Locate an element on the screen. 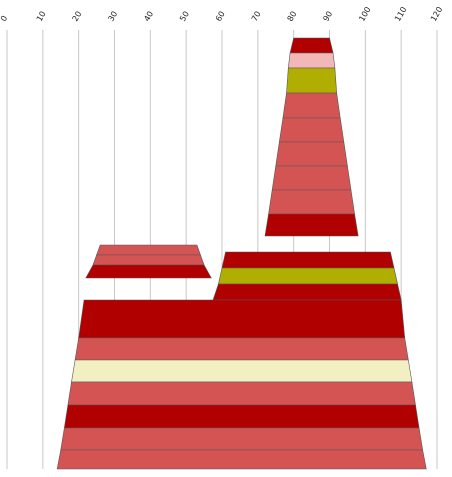 The image size is (452, 477). x-axis-tick-labels: 0 10 20 30 40 50 60 70 80 90 100 110 120 is located at coordinates (222, 14).